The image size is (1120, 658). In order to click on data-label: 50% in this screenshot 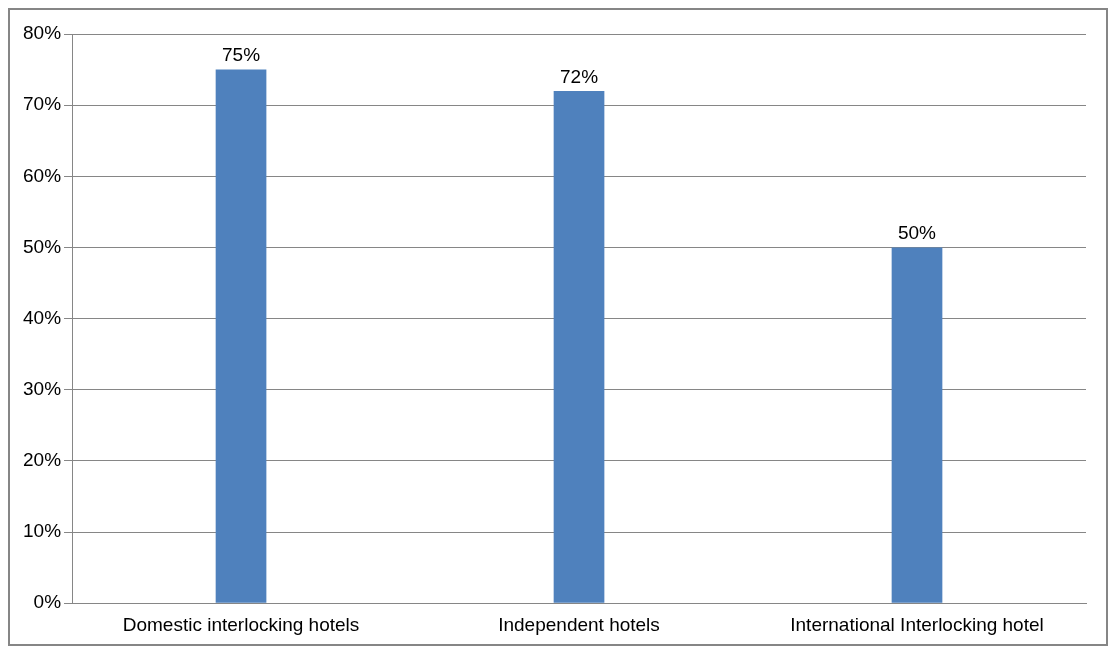, I will do `click(917, 233)`.